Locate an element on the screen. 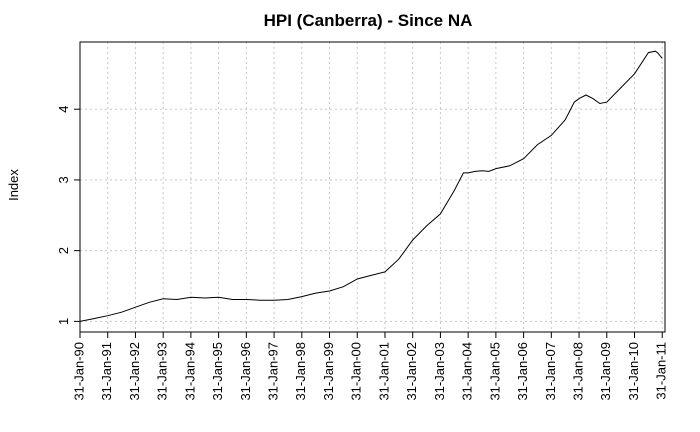 This screenshot has width=700, height=432. x-tick-label: 31-Jan-08 is located at coordinates (577, 371).